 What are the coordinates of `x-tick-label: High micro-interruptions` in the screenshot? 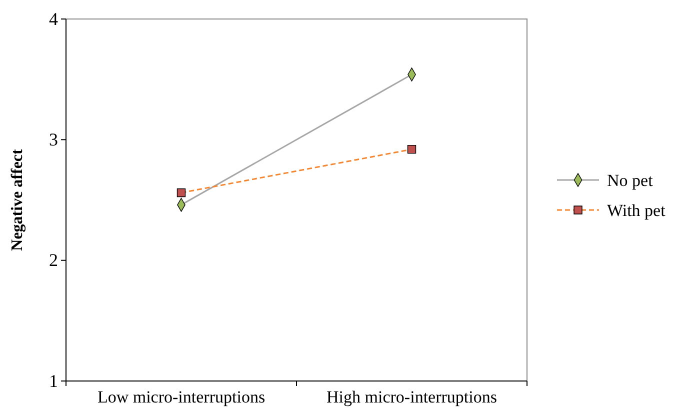 It's located at (411, 397).